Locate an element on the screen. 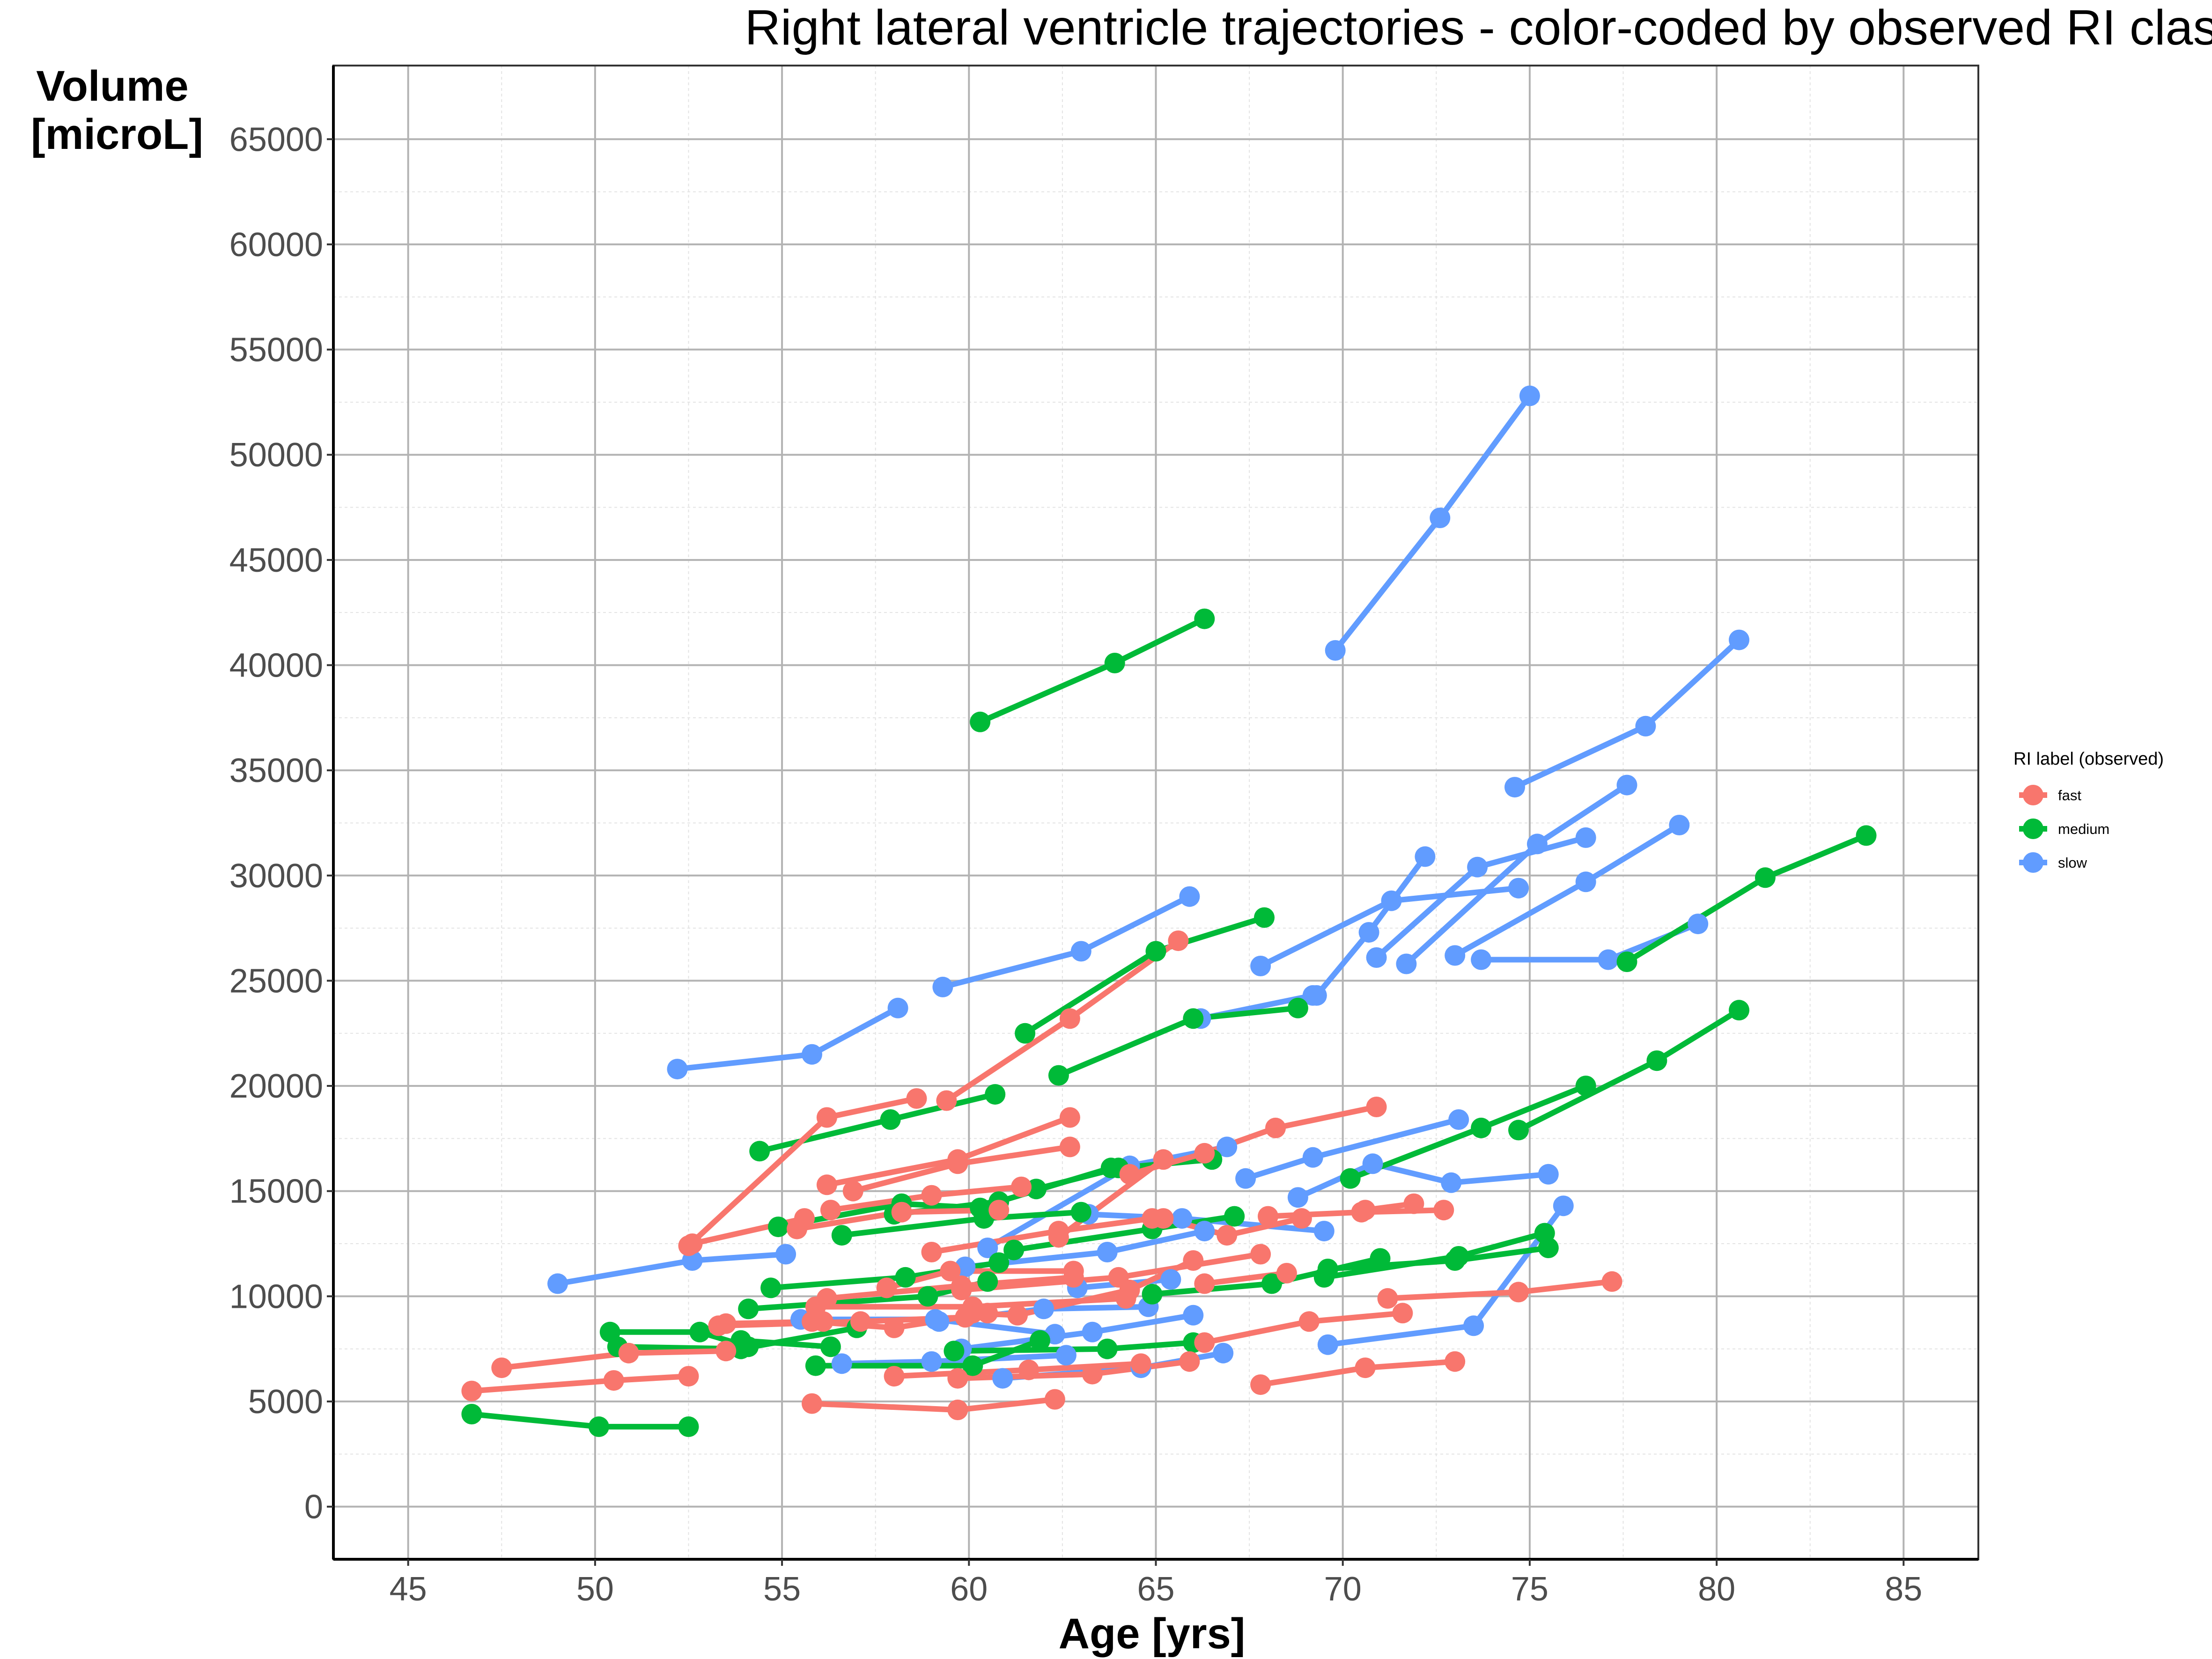  series-line-slow is located at coordinates (1423, 1181).